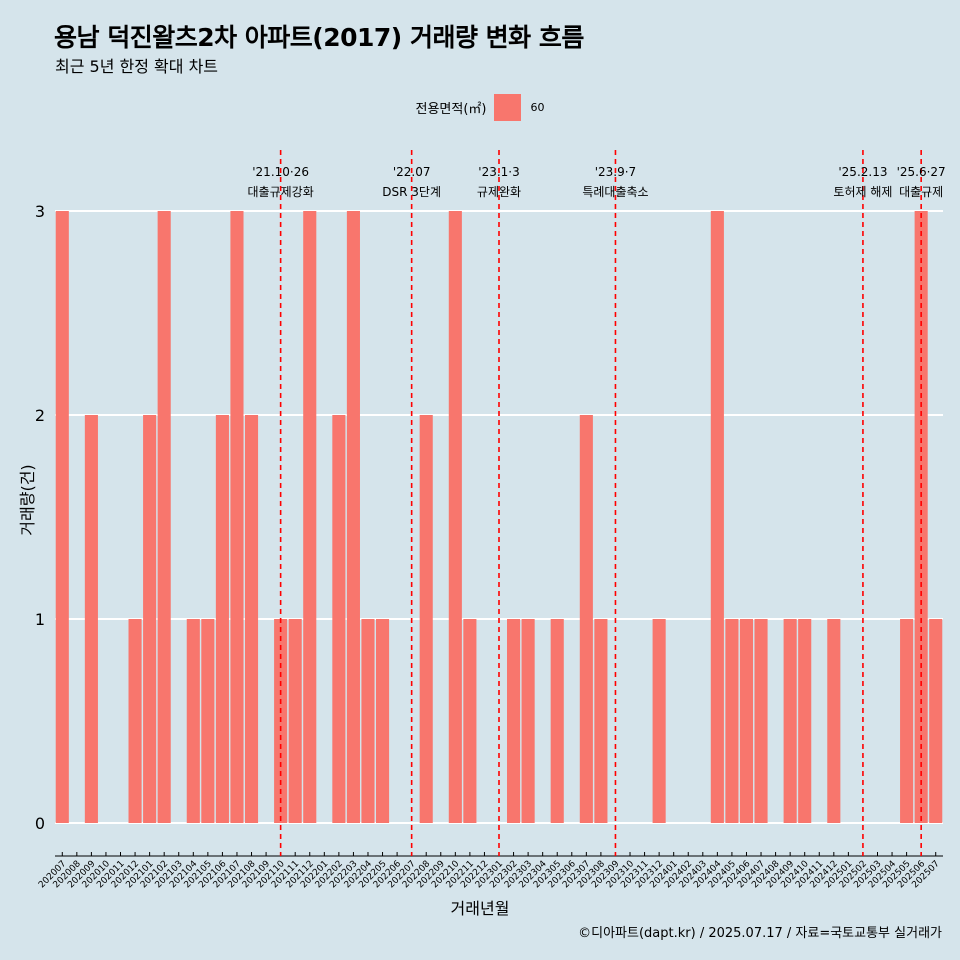 This screenshot has height=960, width=960. What do you see at coordinates (40, 823) in the screenshot?
I see `y-tick-label: 0` at bounding box center [40, 823].